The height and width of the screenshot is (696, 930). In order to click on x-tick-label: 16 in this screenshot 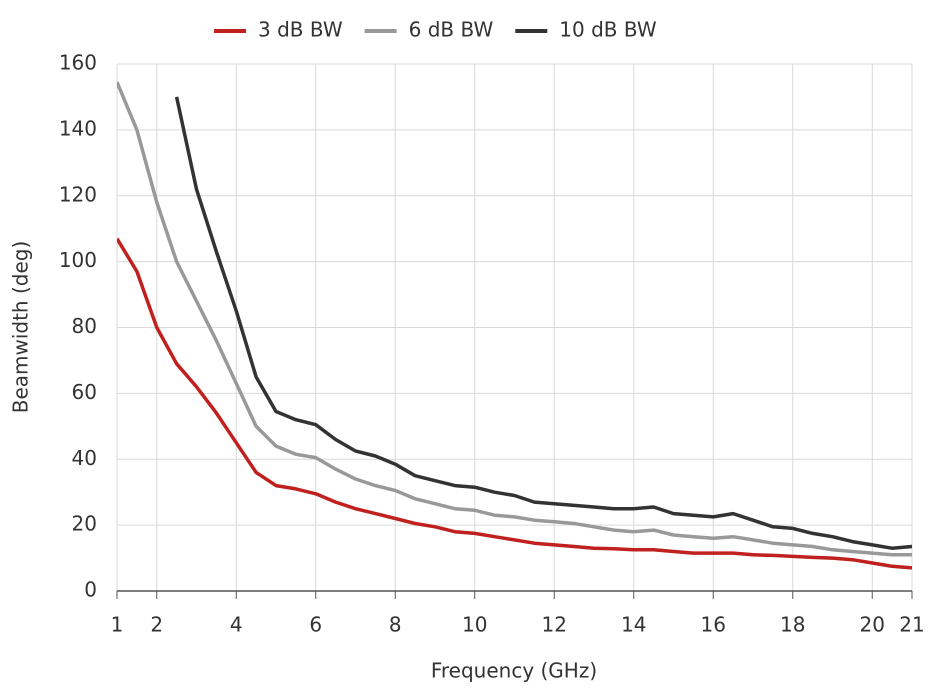, I will do `click(713, 625)`.